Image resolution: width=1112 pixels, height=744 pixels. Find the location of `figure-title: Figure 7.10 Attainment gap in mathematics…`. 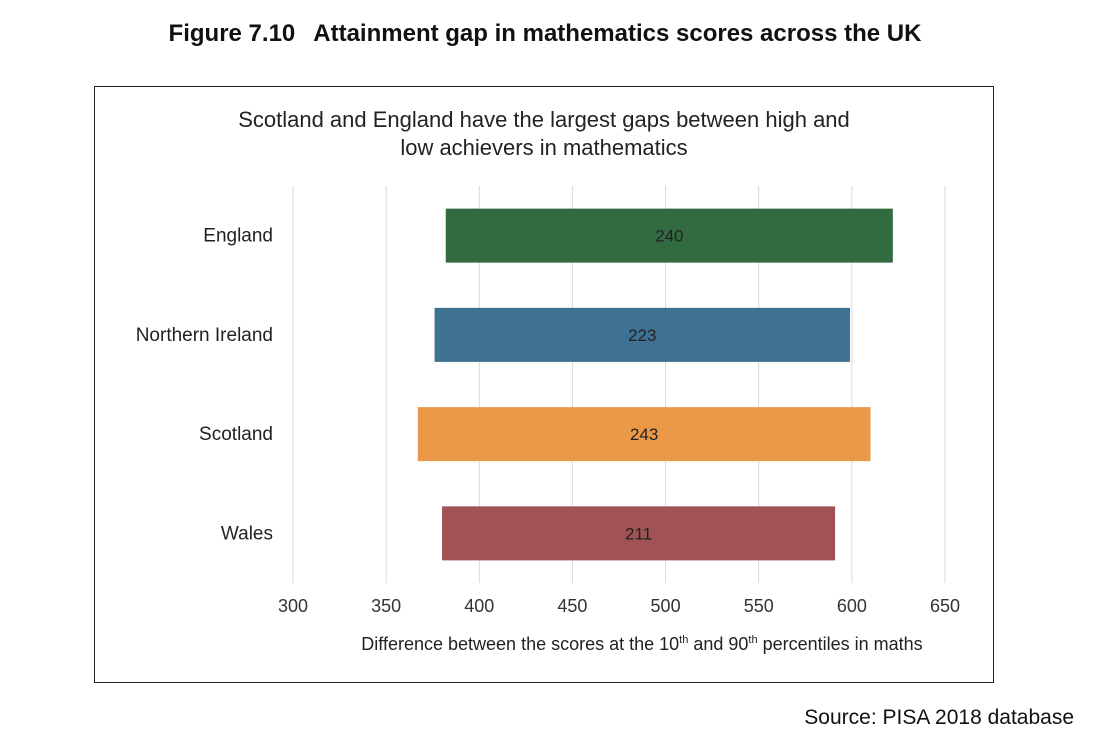

figure-title: Figure 7.10 Attainment gap in mathematics… is located at coordinates (545, 34).